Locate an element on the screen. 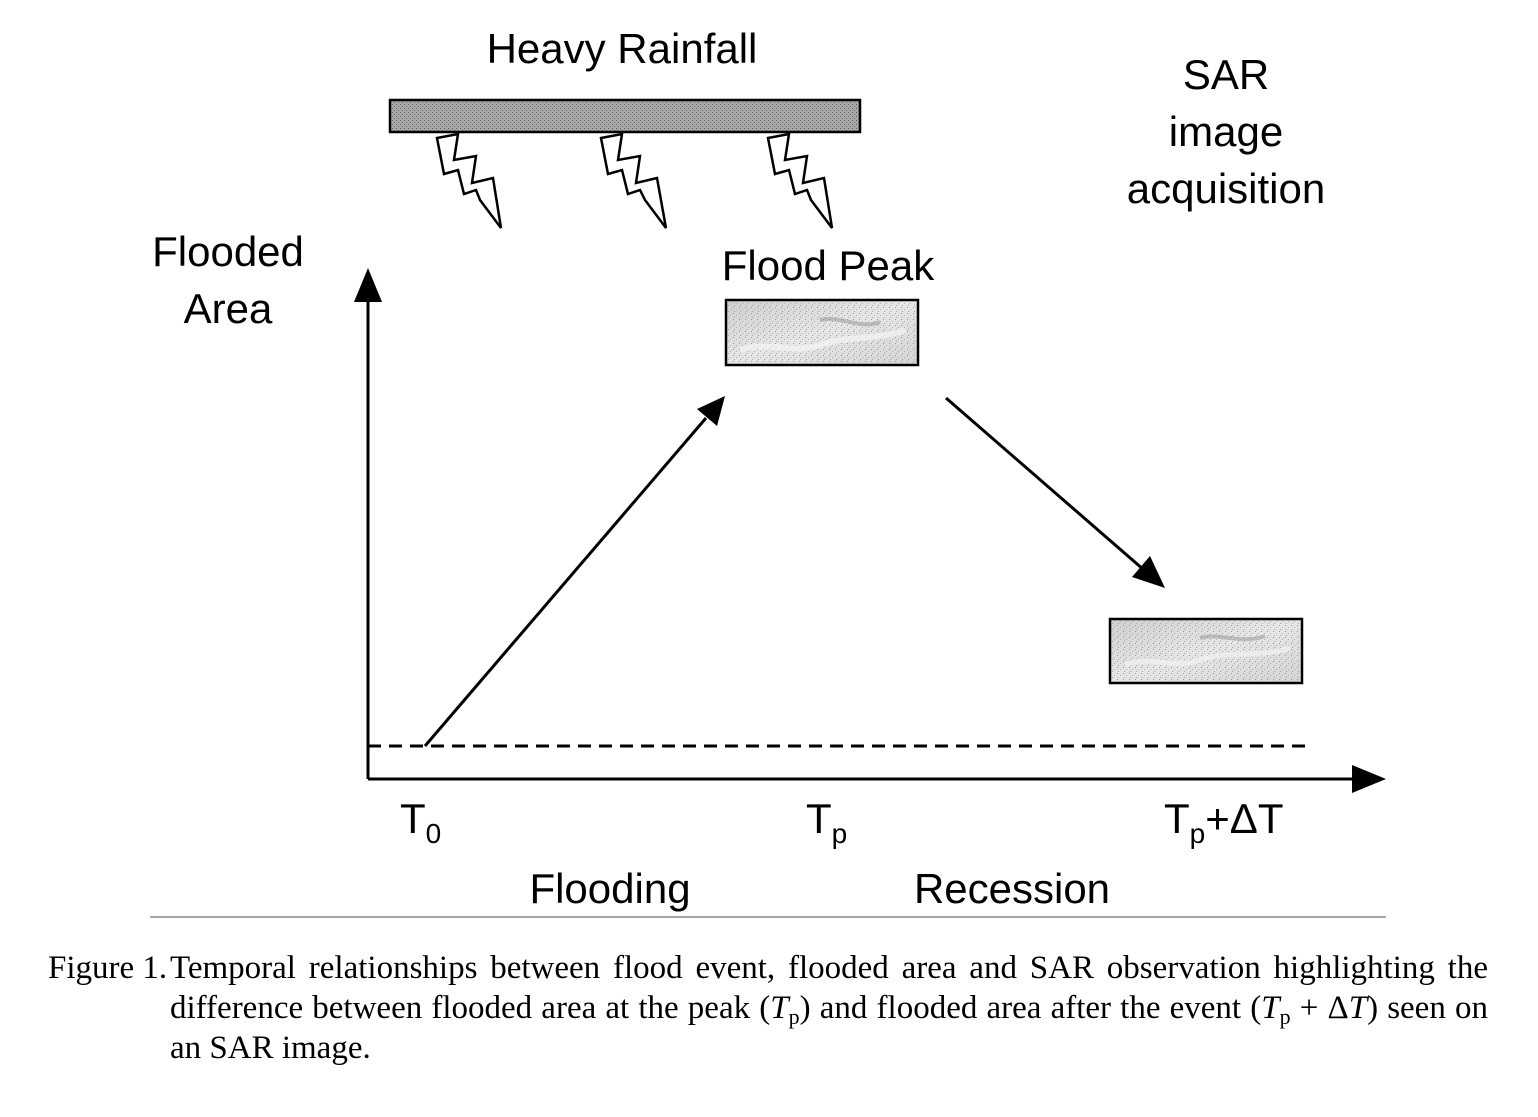  rainfall-bar is located at coordinates (625, 116).